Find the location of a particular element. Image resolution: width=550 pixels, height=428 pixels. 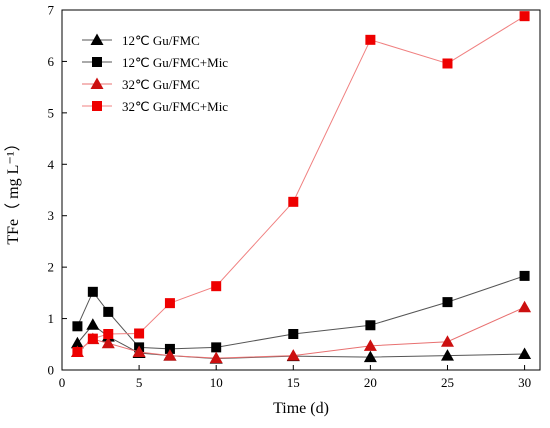

legend-item-4: 32℃ Gu/FMC+Mic is located at coordinates (155, 106).